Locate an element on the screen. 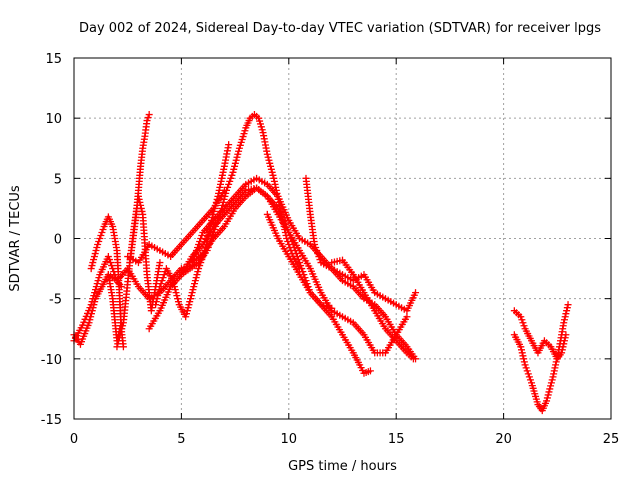 The image size is (640, 480). y-tick-label: 0 is located at coordinates (58, 240).